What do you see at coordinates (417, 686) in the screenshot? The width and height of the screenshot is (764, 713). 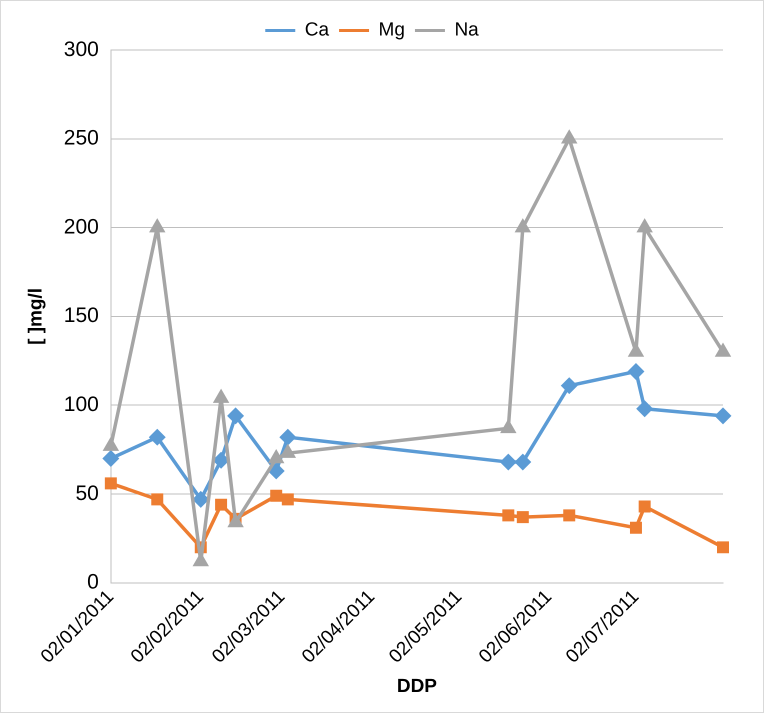 I see `x-axis-title: DDP` at bounding box center [417, 686].